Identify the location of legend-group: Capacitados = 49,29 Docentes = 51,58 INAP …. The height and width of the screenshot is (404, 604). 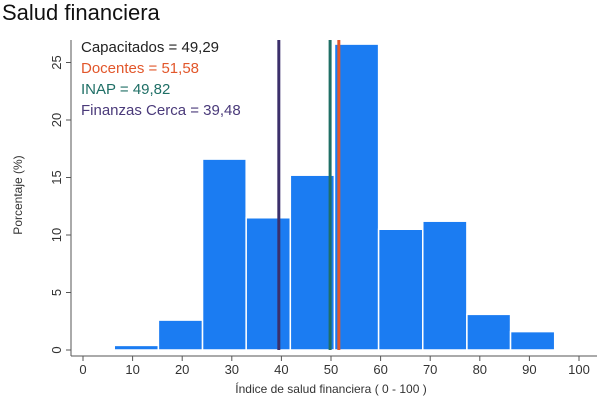
(161, 79).